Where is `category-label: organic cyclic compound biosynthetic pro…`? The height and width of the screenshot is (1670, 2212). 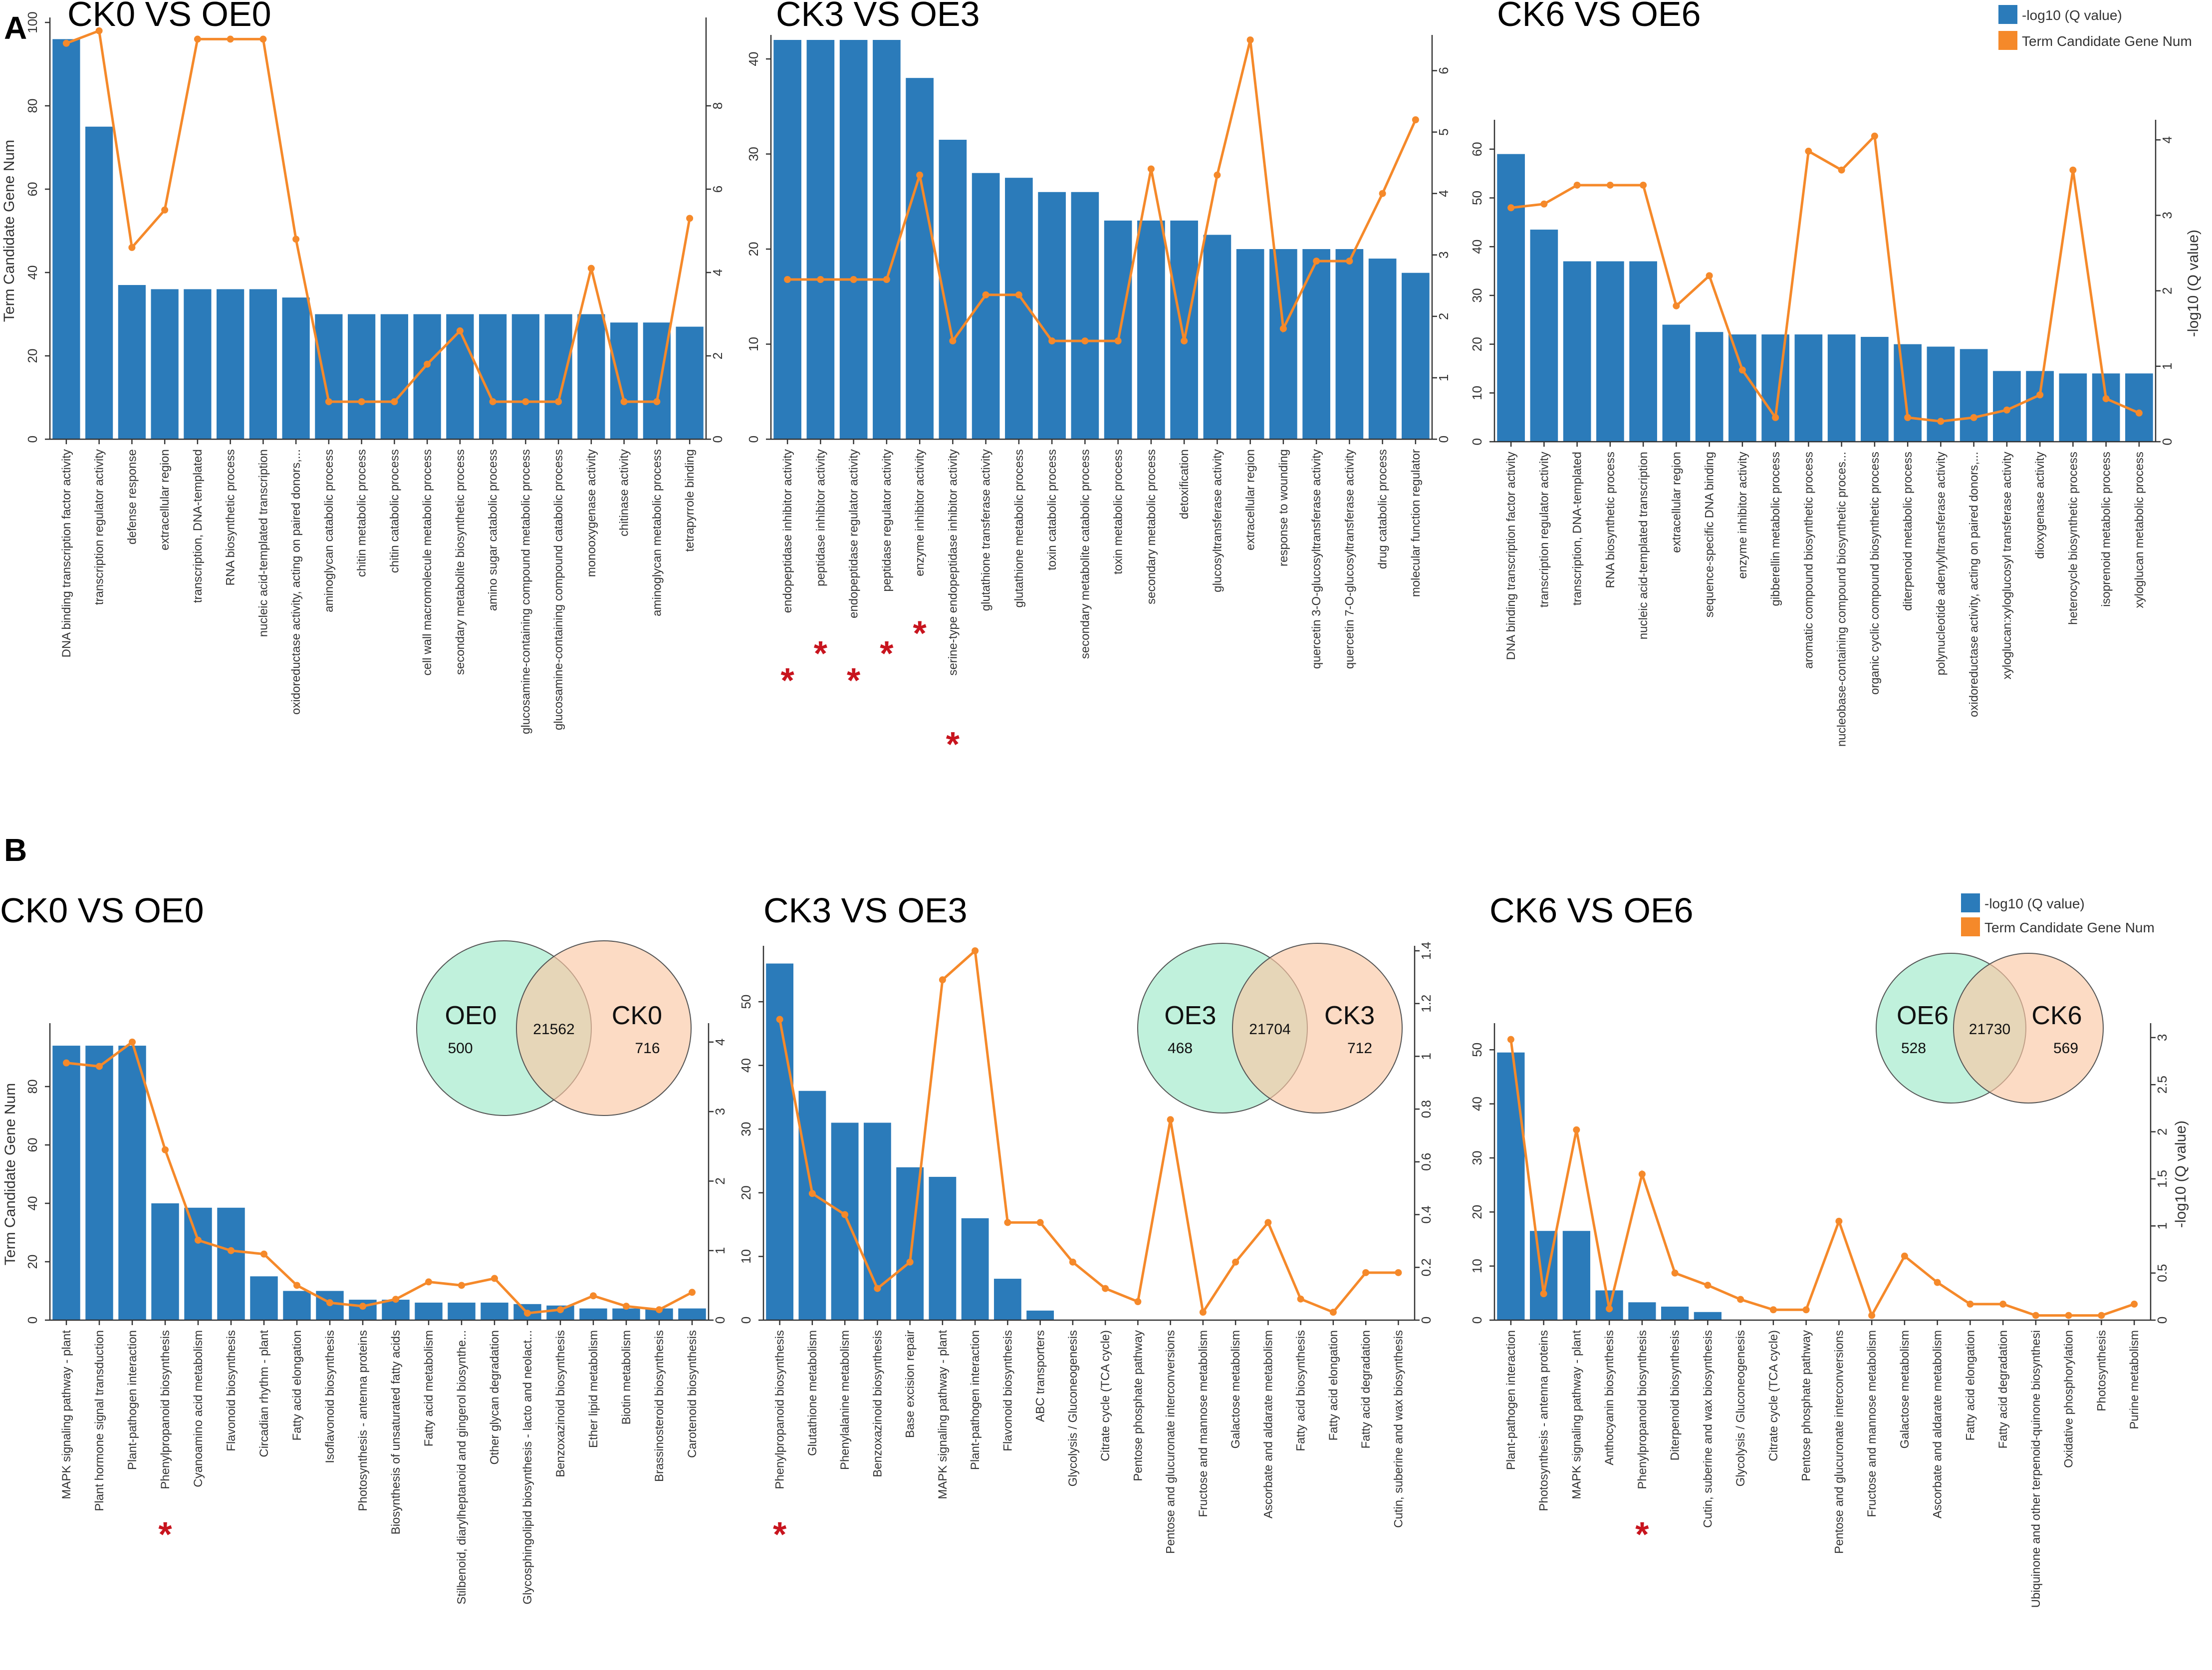 category-label: organic cyclic compound biosynthetic pro… is located at coordinates (1875, 573).